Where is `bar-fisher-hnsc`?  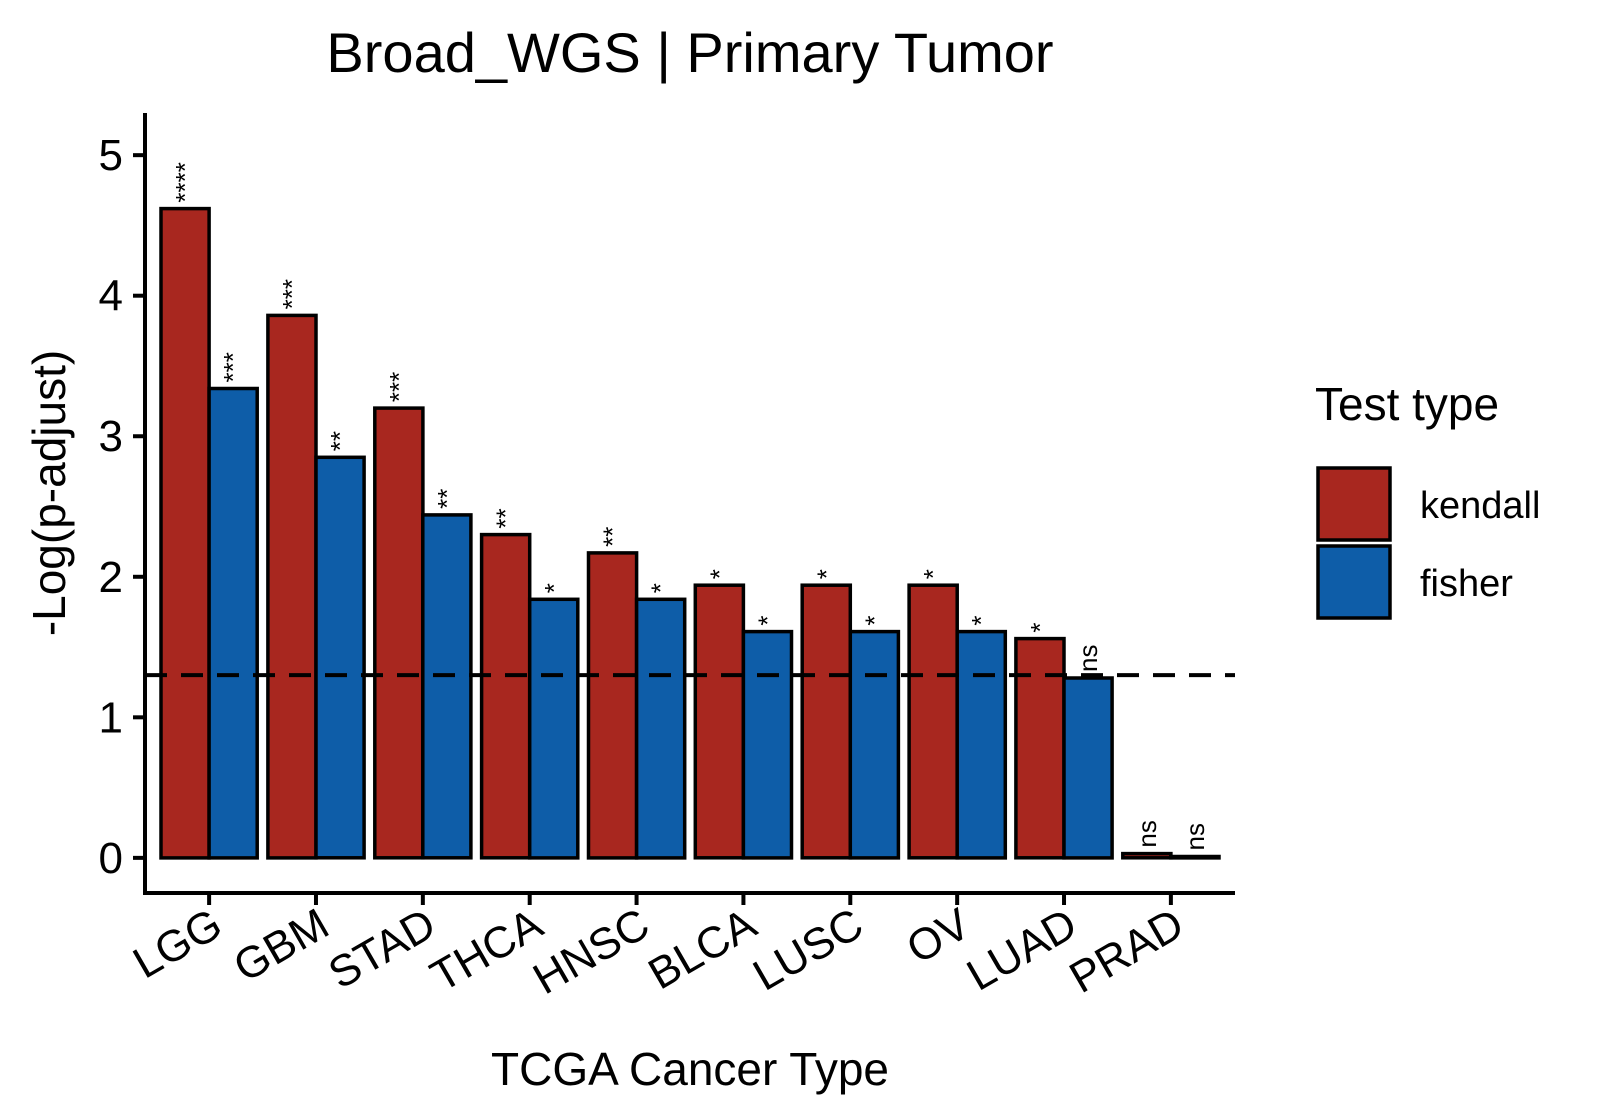 bar-fisher-hnsc is located at coordinates (660, 728).